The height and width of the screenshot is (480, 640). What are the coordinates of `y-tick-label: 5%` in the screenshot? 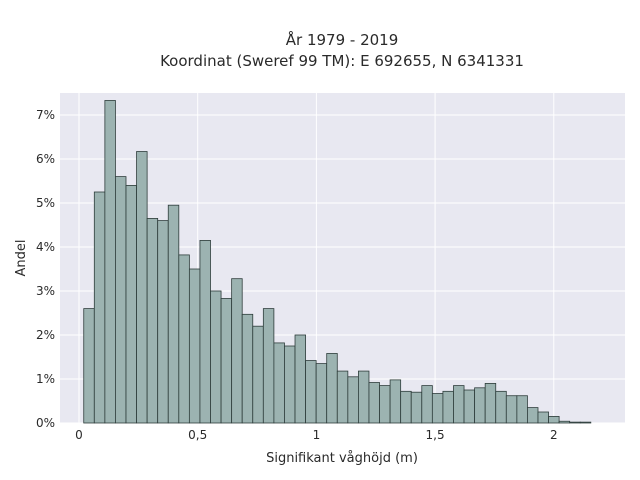 It's located at (45, 203).